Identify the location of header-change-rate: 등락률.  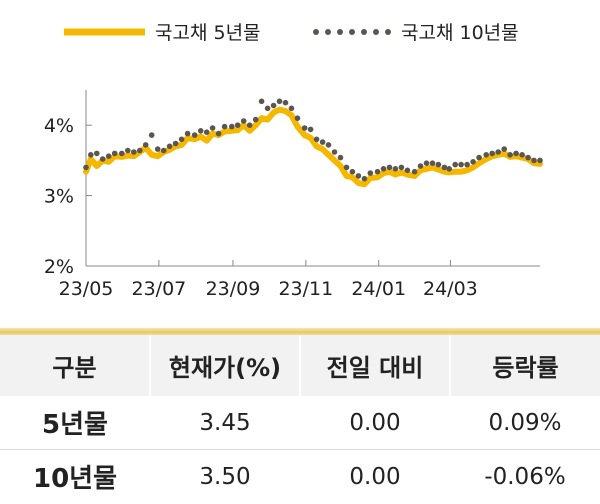
(524, 365).